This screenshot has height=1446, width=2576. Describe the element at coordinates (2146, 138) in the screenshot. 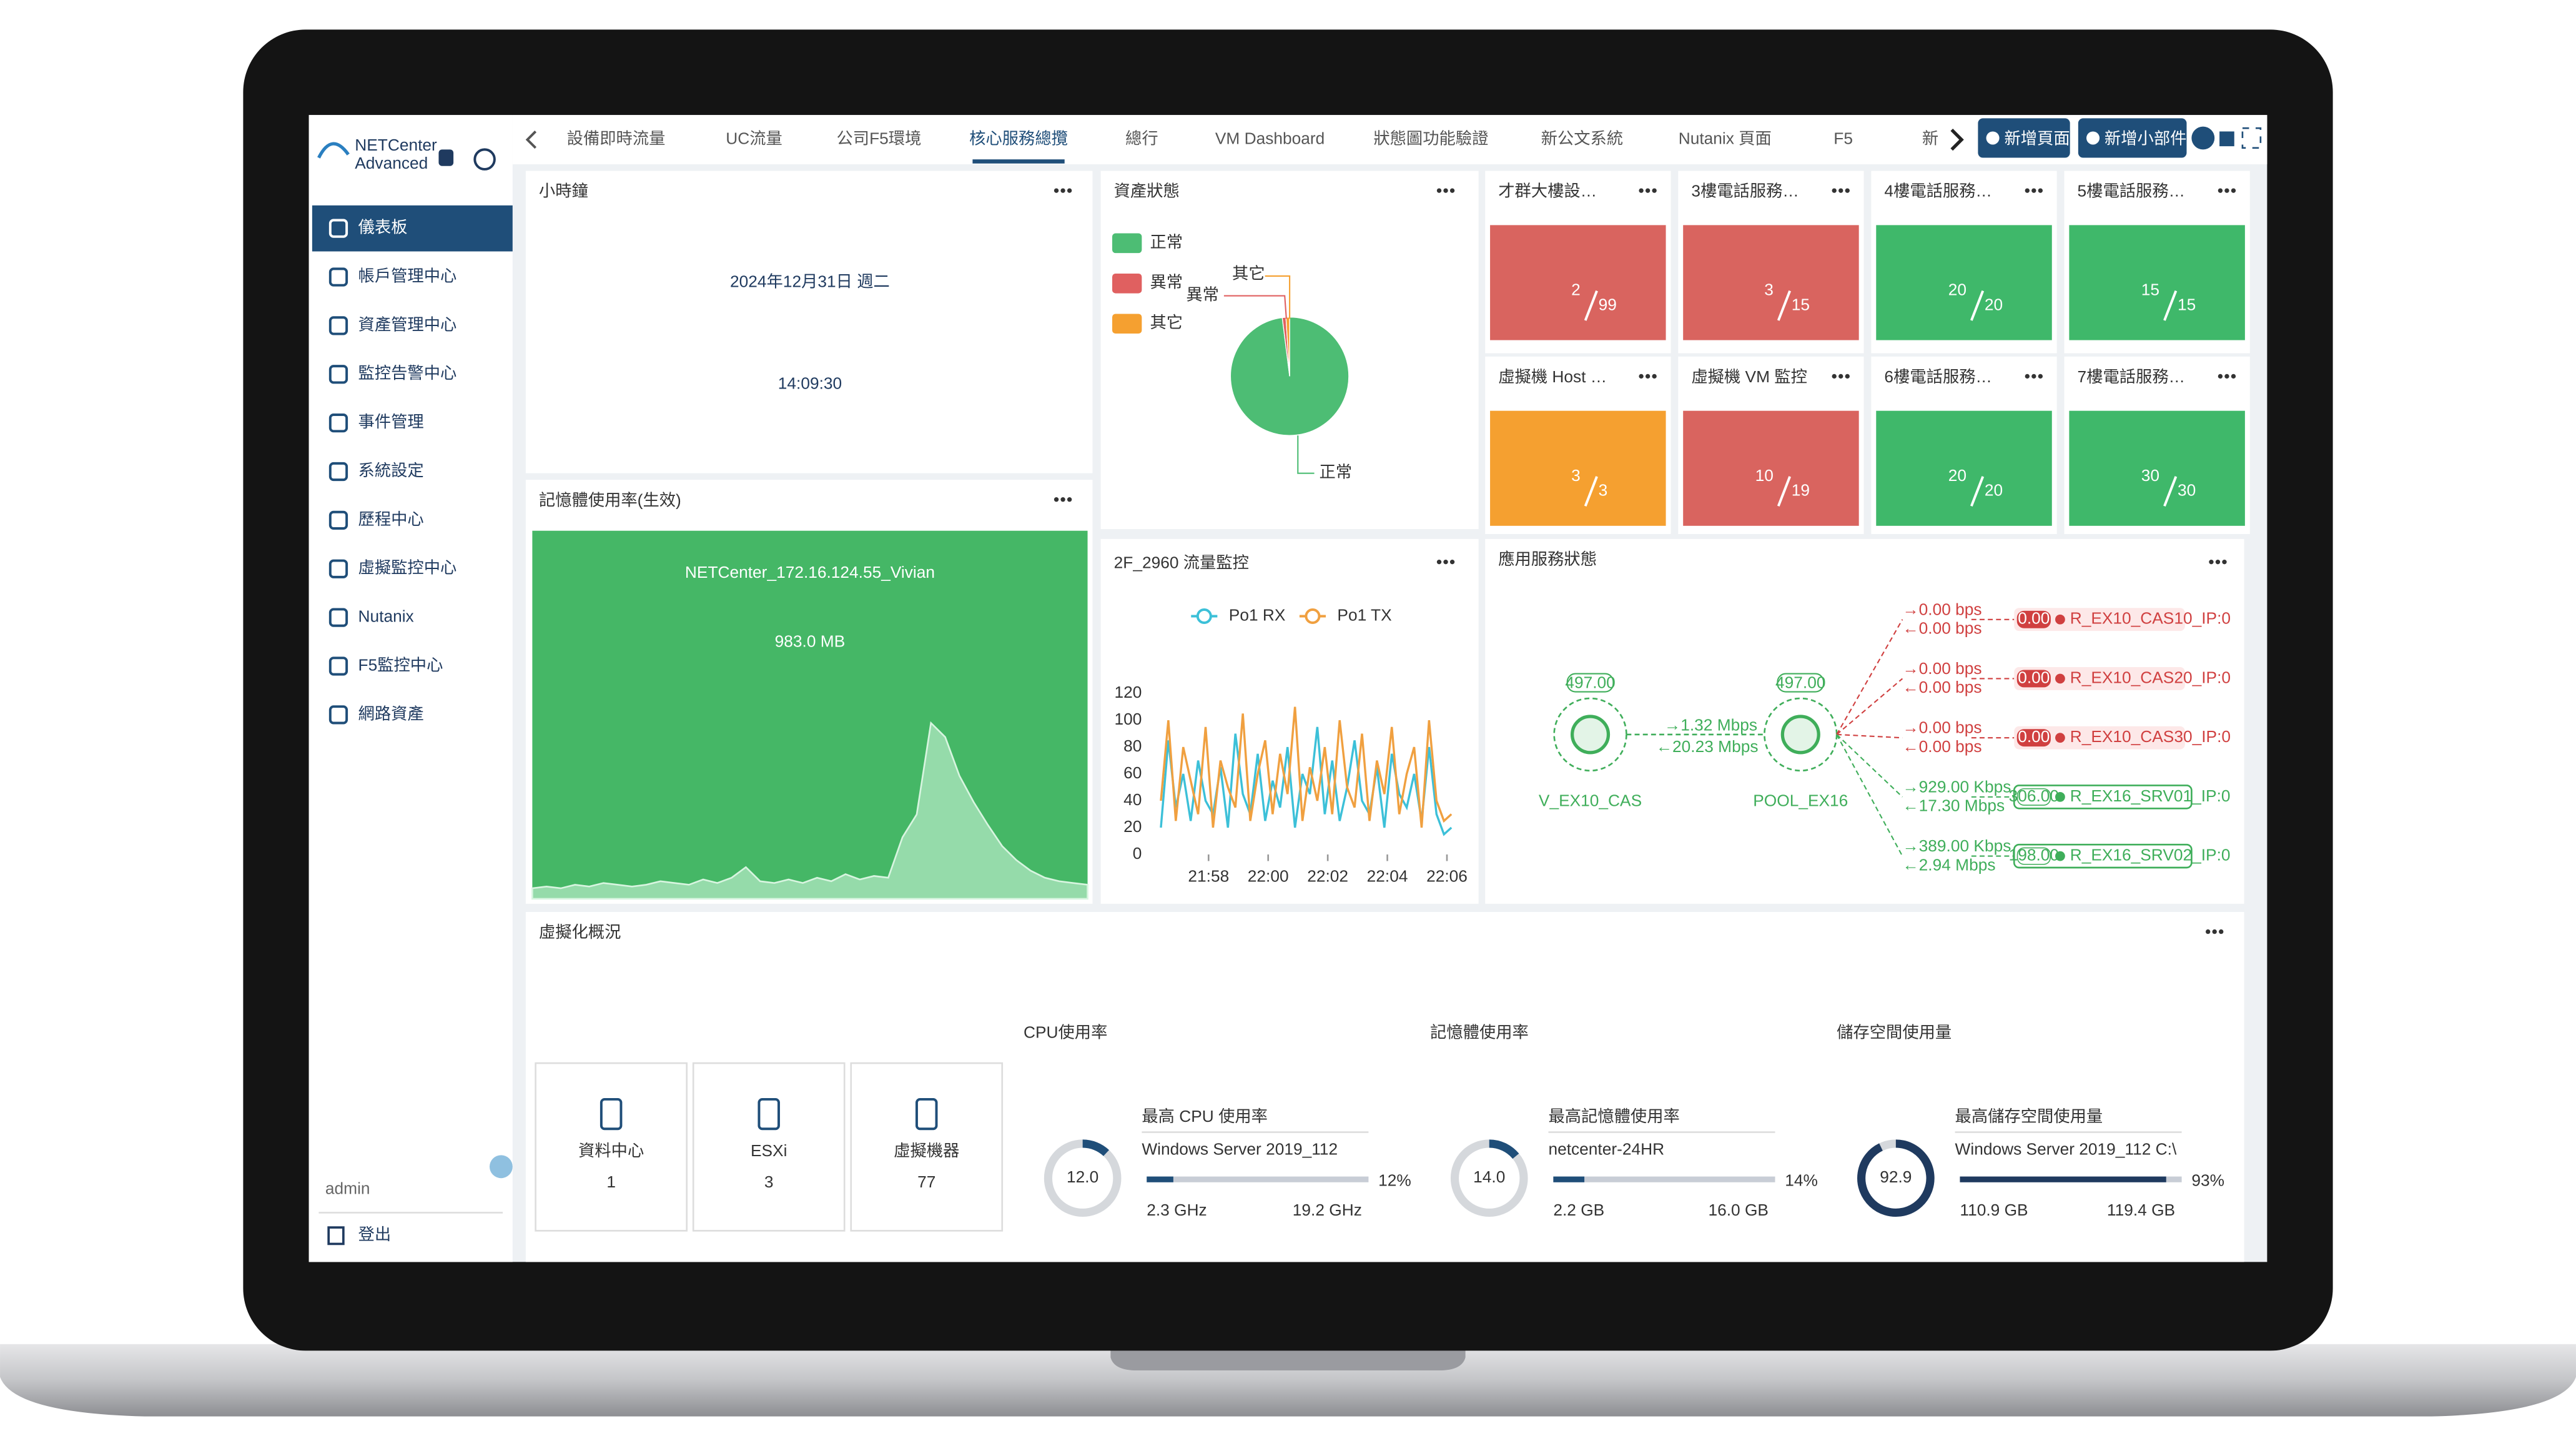

I see `button-label: 新增小部件` at that location.